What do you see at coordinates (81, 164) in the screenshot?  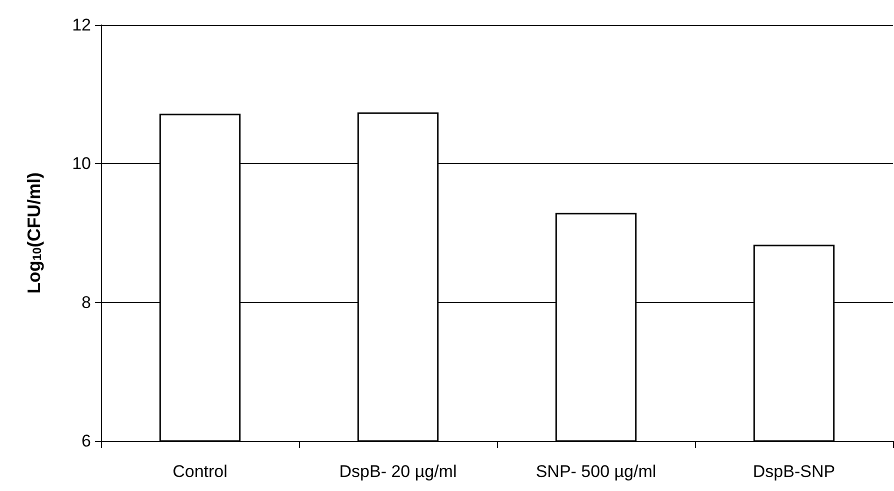 I see `y-tick-label: 10` at bounding box center [81, 164].